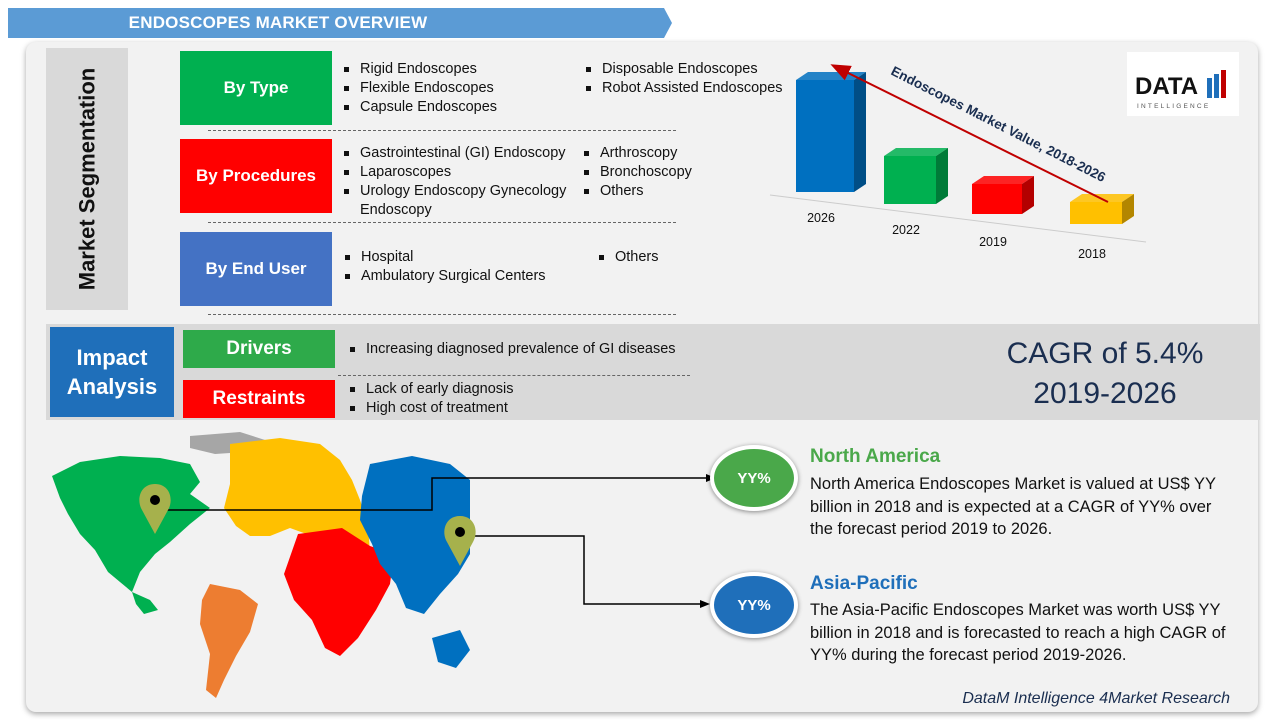 This screenshot has width=1280, height=720. Describe the element at coordinates (112, 372) in the screenshot. I see `impact-analysis-label: Impact Analysis` at that location.